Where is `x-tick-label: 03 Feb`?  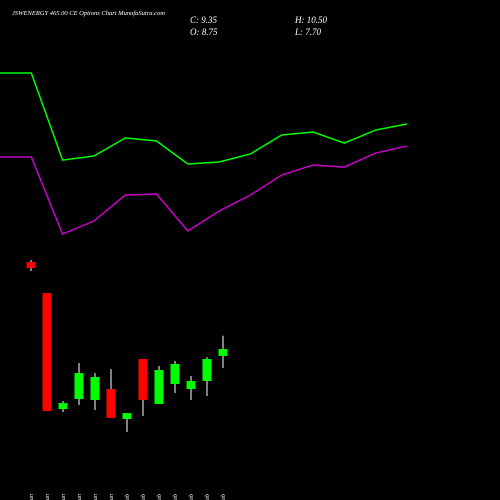
x-tick-label: 03 Feb is located at coordinates (144, 497).